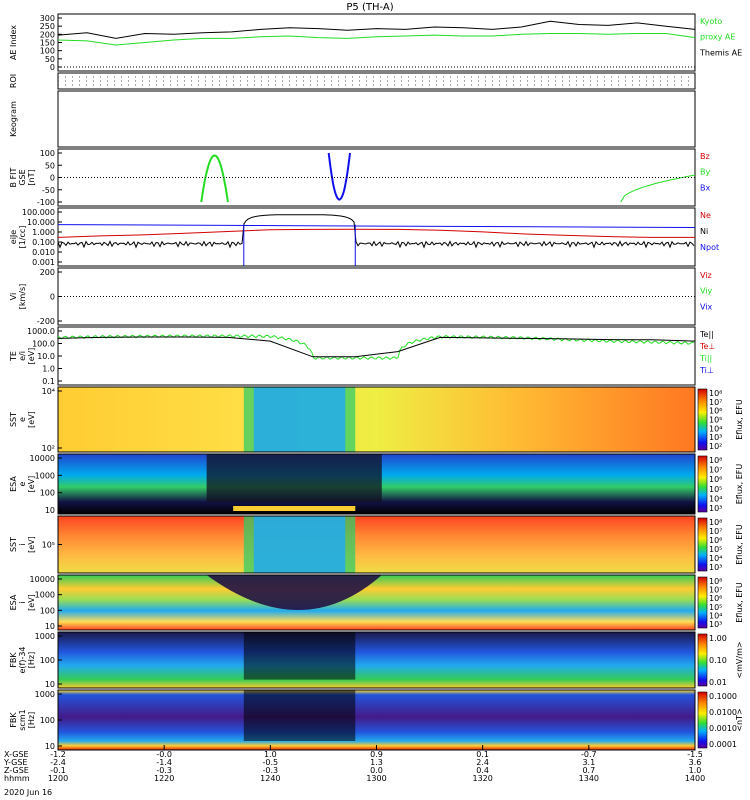 This screenshot has height=800, width=750. What do you see at coordinates (22, 297) in the screenshot?
I see `ylabel-vel: [km/s]` at bounding box center [22, 297].